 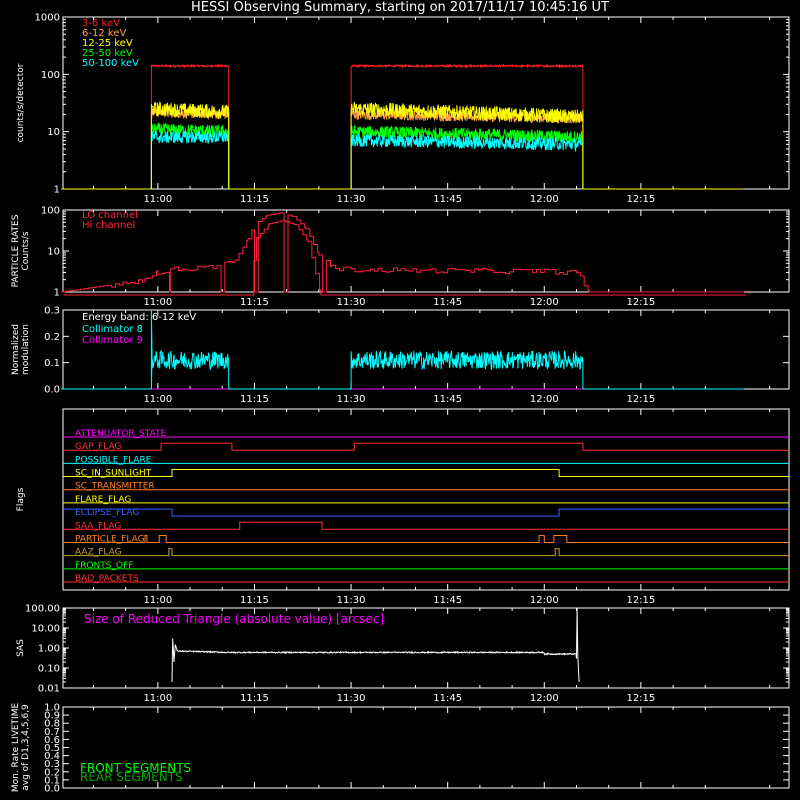 What do you see at coordinates (112, 329) in the screenshot?
I see `modulation-legend-entry: Collimator 8` at bounding box center [112, 329].